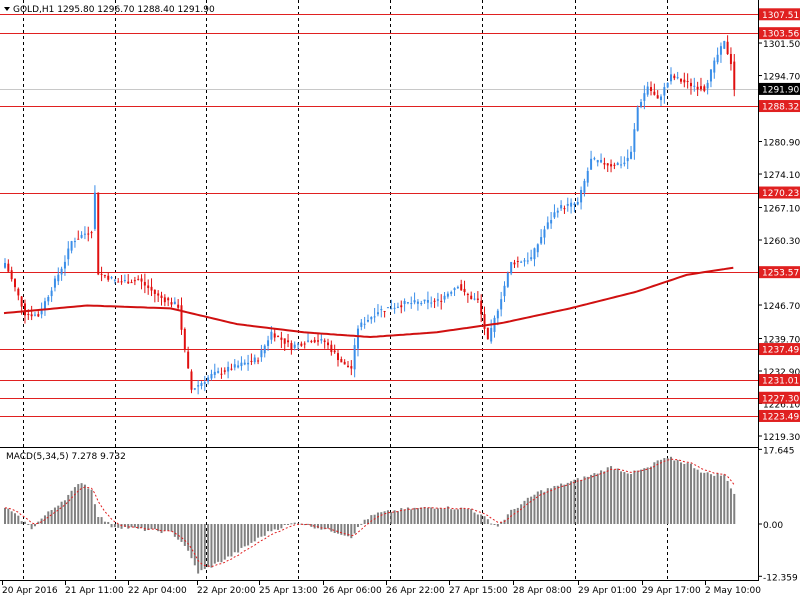  What do you see at coordinates (478, 591) in the screenshot?
I see `time-tick-label: 27 Apr 15:00` at bounding box center [478, 591].